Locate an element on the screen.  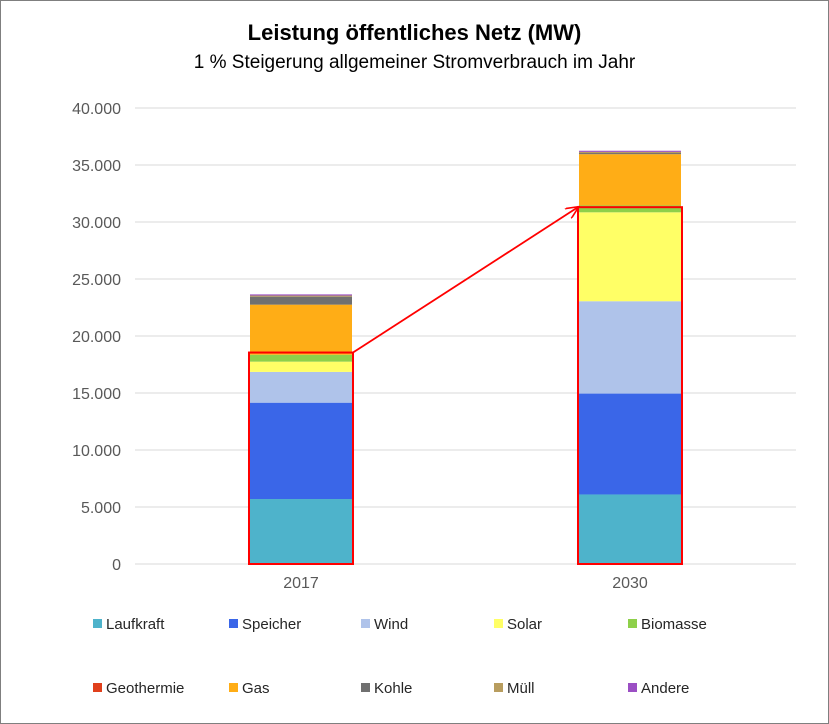
legend-label-wind: Wind is located at coordinates (391, 624).